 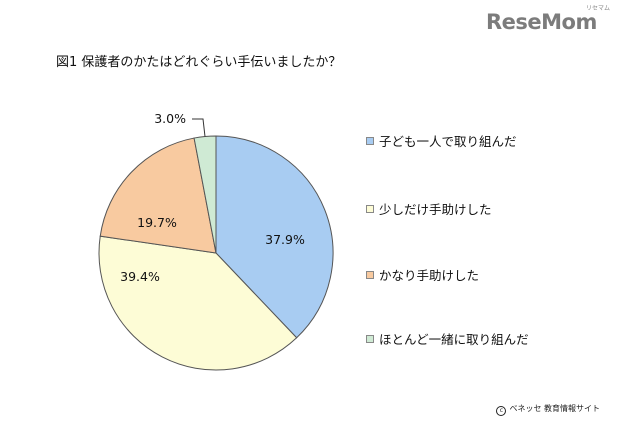 What do you see at coordinates (285, 239) in the screenshot?
I see `data-label-0: 37.9%` at bounding box center [285, 239].